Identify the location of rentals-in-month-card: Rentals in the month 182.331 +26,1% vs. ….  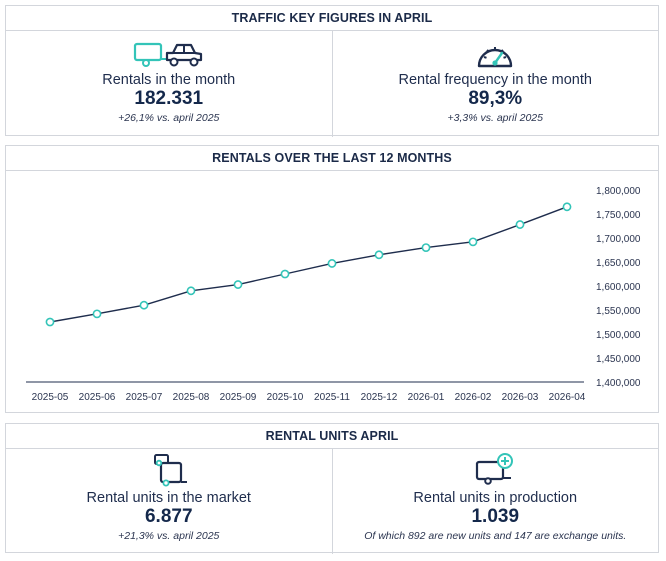
(169, 84).